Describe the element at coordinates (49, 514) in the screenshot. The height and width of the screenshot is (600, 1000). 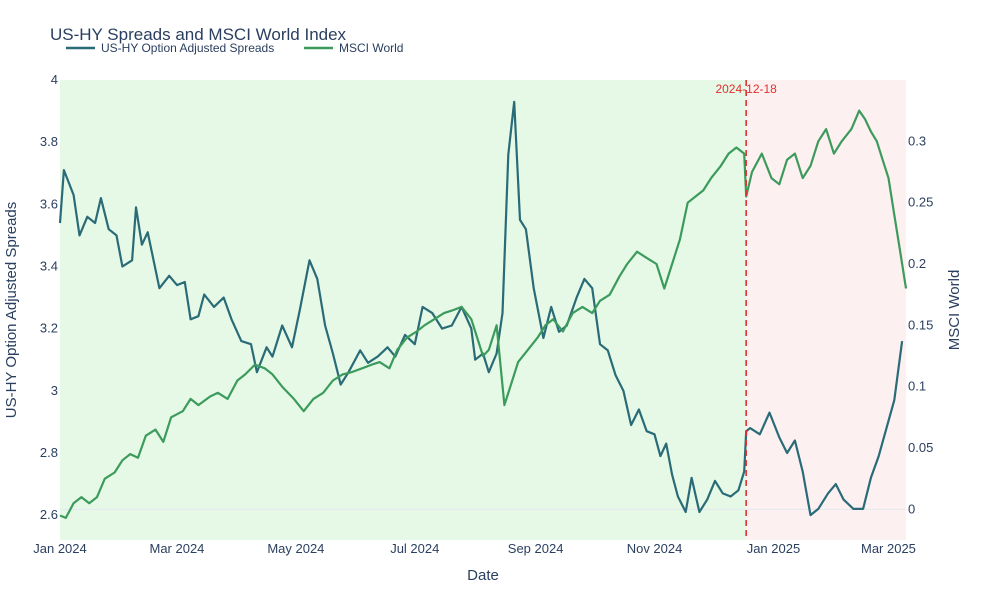
I see `left-tick-label: 2.6` at that location.